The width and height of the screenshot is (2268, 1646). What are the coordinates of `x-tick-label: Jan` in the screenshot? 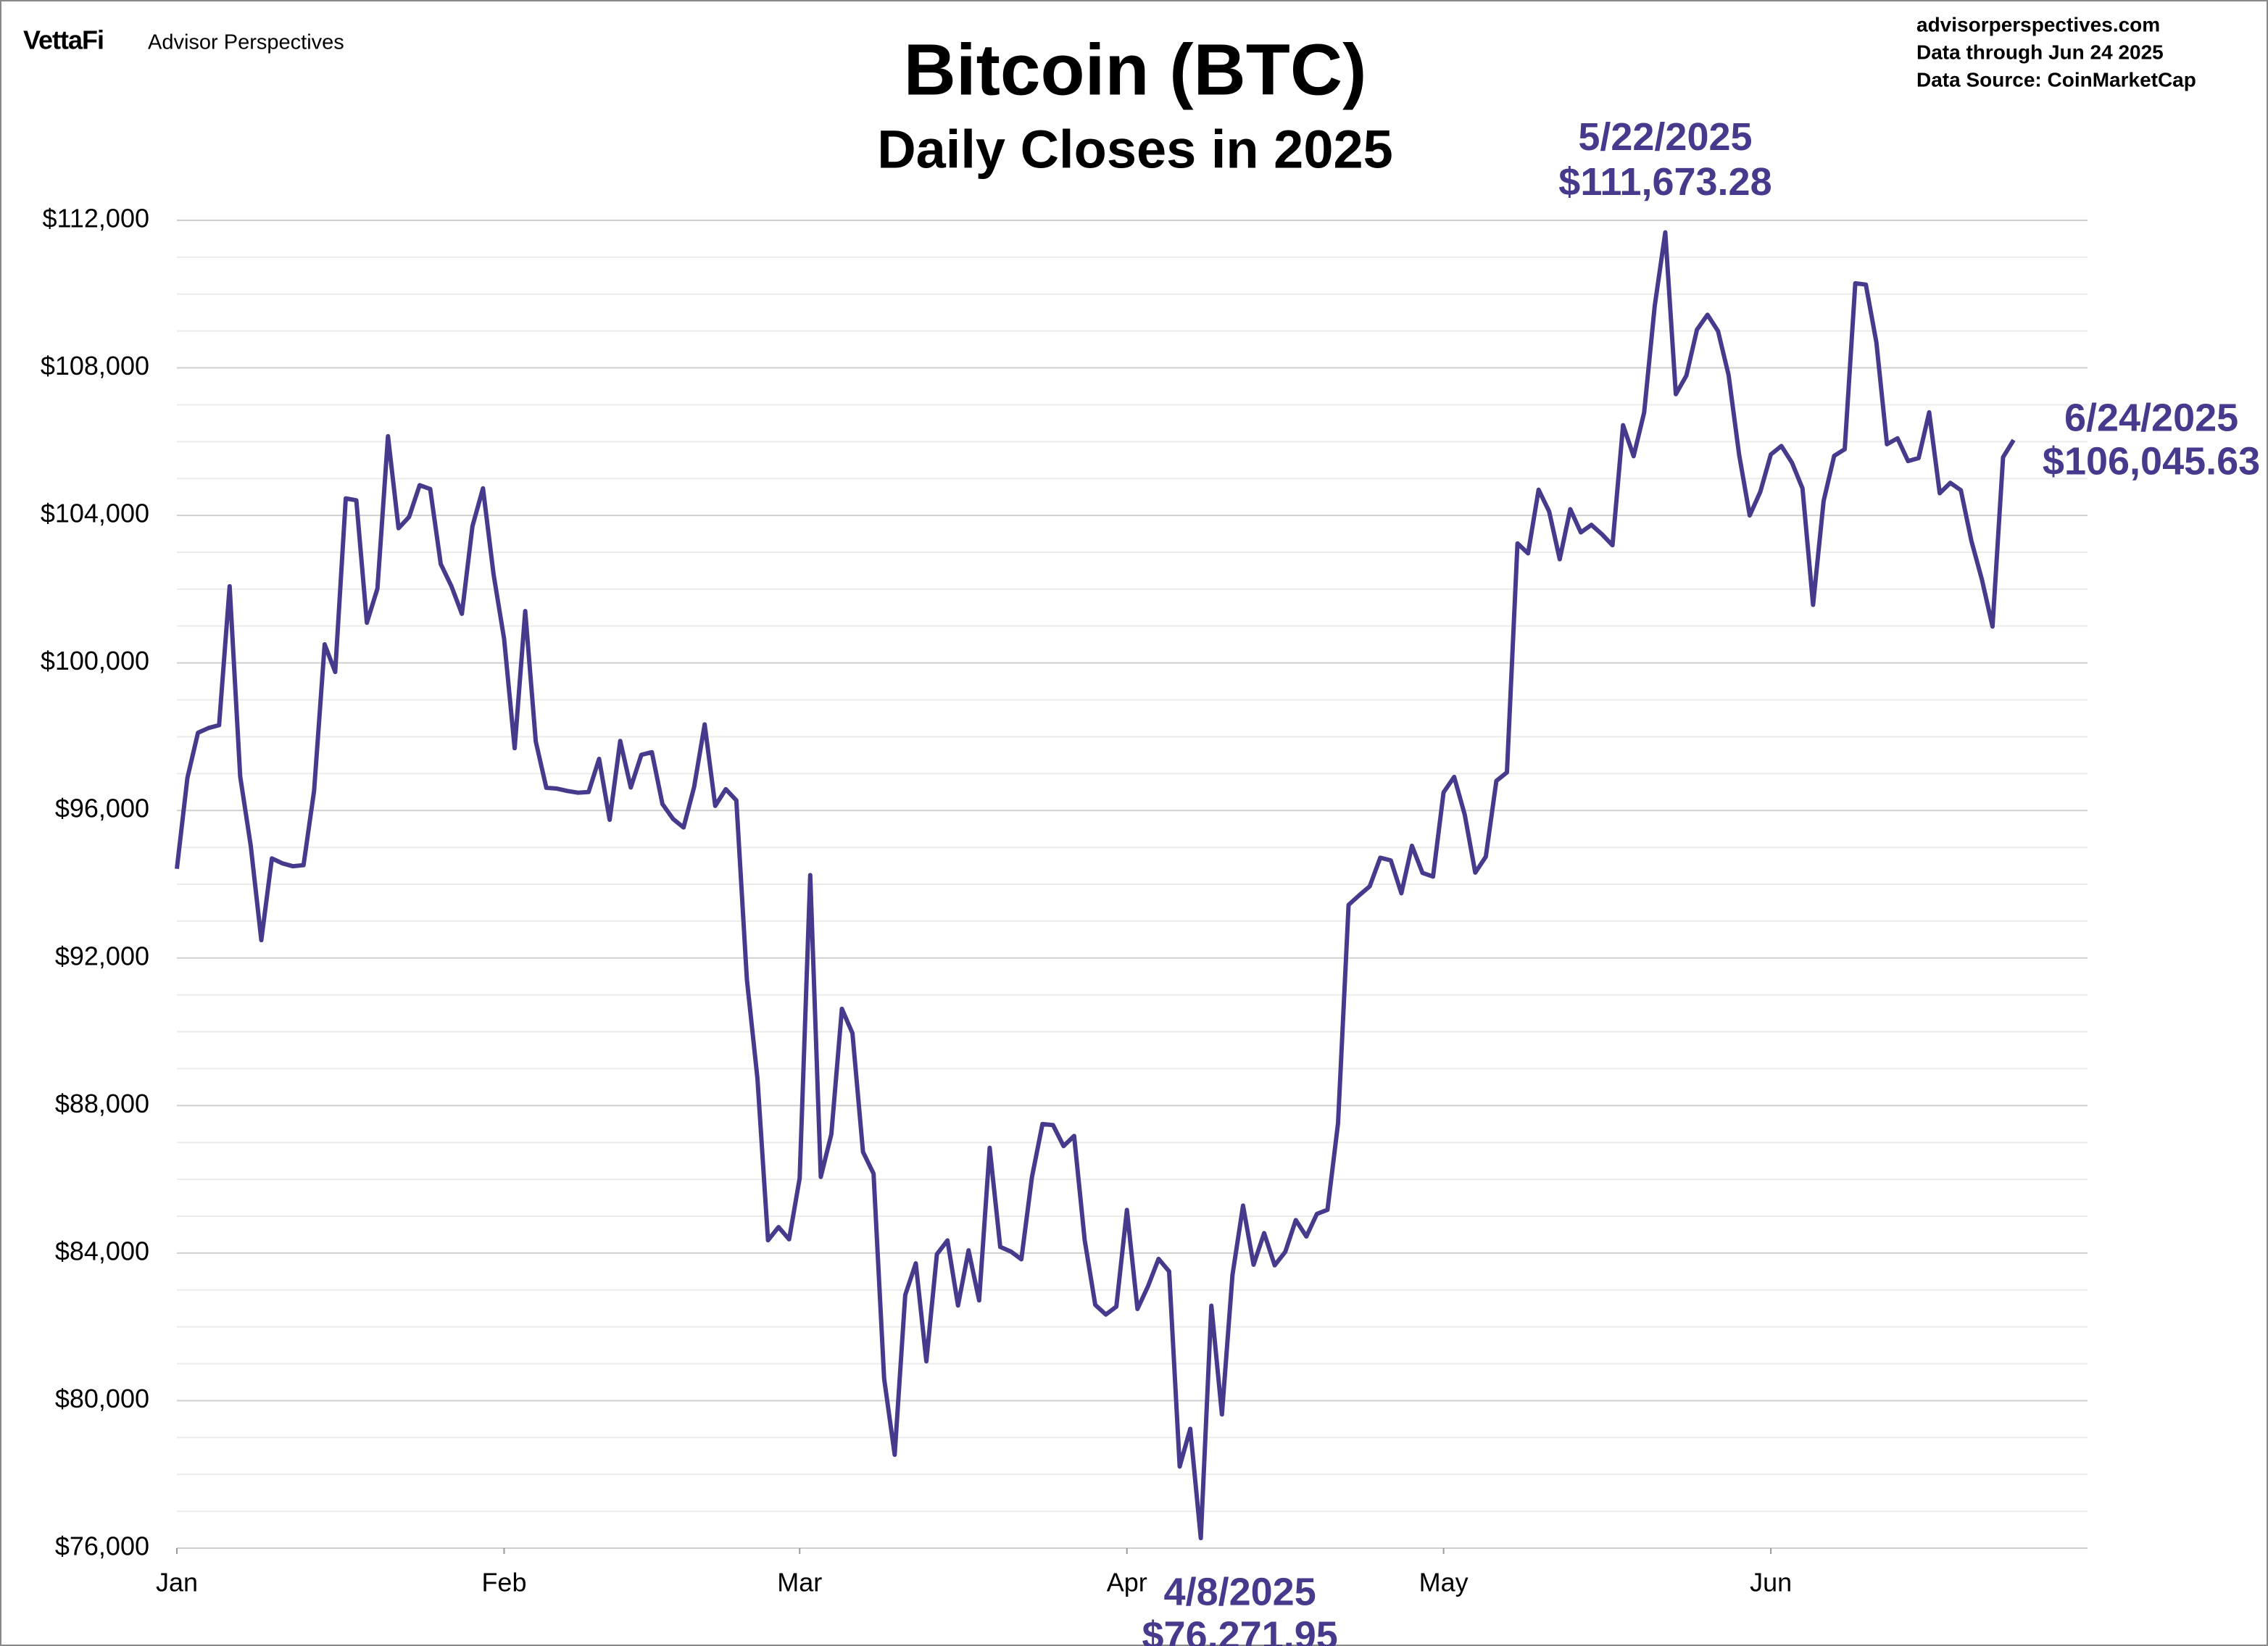 It's located at (177, 1582).